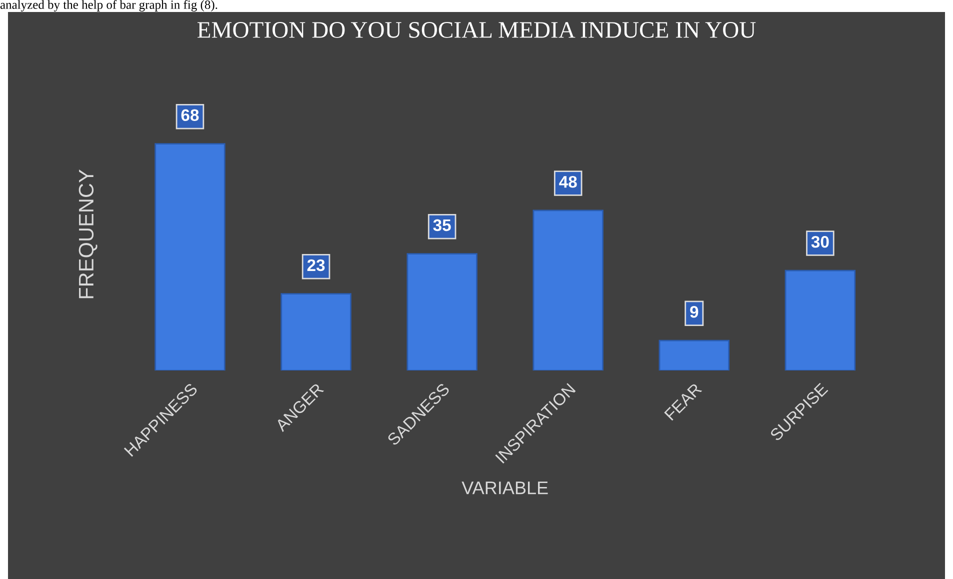  What do you see at coordinates (88, 234) in the screenshot?
I see `y-axis-title: FREQUENCY` at bounding box center [88, 234].